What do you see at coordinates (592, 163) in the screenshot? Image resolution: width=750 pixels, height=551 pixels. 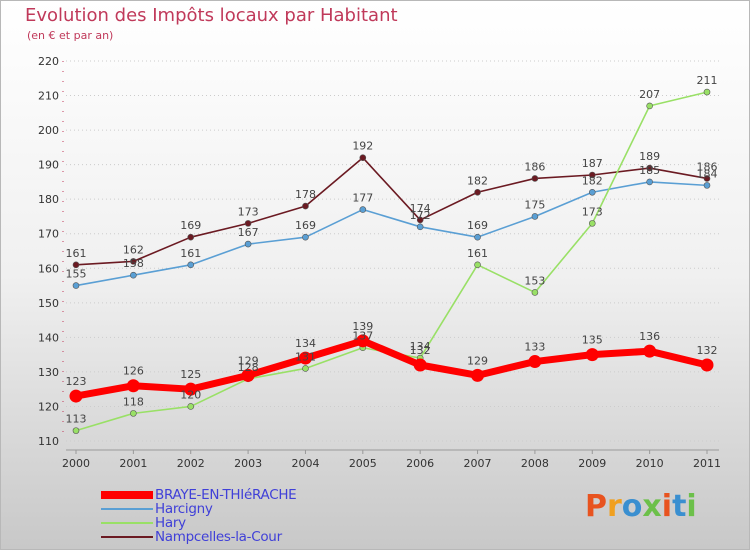 I see `data-label: 187` at bounding box center [592, 163].